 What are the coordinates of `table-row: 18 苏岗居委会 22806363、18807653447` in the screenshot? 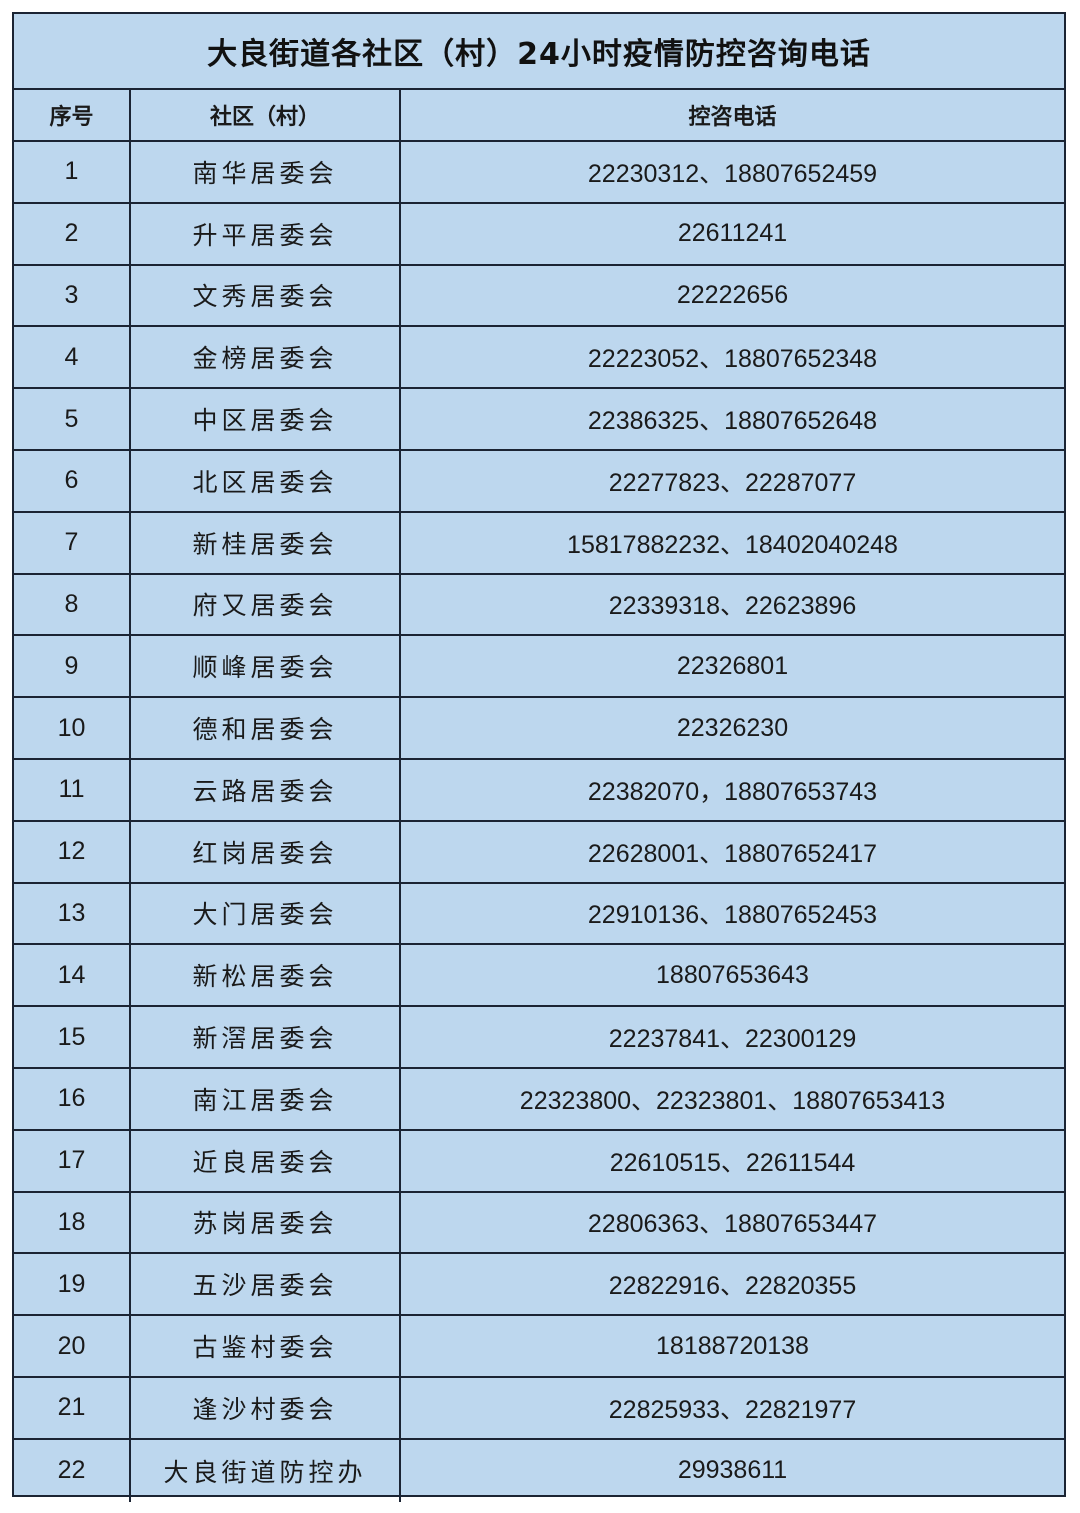 It's located at (539, 1223).